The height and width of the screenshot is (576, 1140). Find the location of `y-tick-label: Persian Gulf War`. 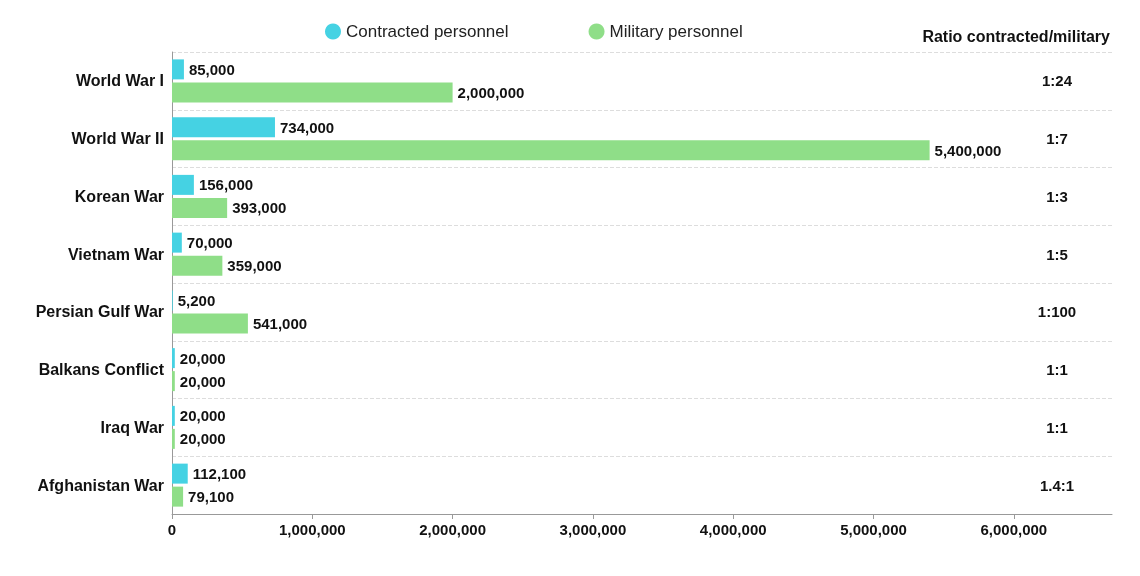

y-tick-label: Persian Gulf War is located at coordinates (99, 312).